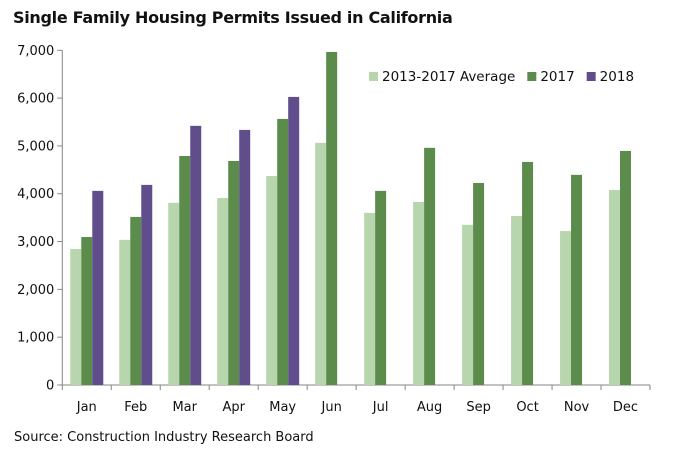  Describe the element at coordinates (626, 267) in the screenshot. I see `bar-2017-dec` at that location.